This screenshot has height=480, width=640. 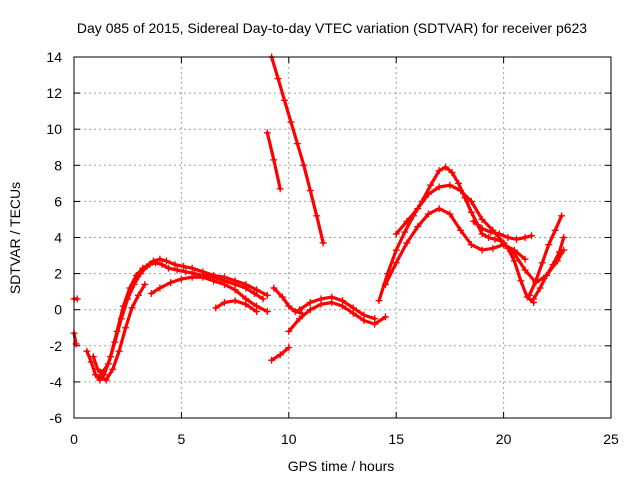 I want to click on y-tick-label: 14, so click(x=54, y=57).